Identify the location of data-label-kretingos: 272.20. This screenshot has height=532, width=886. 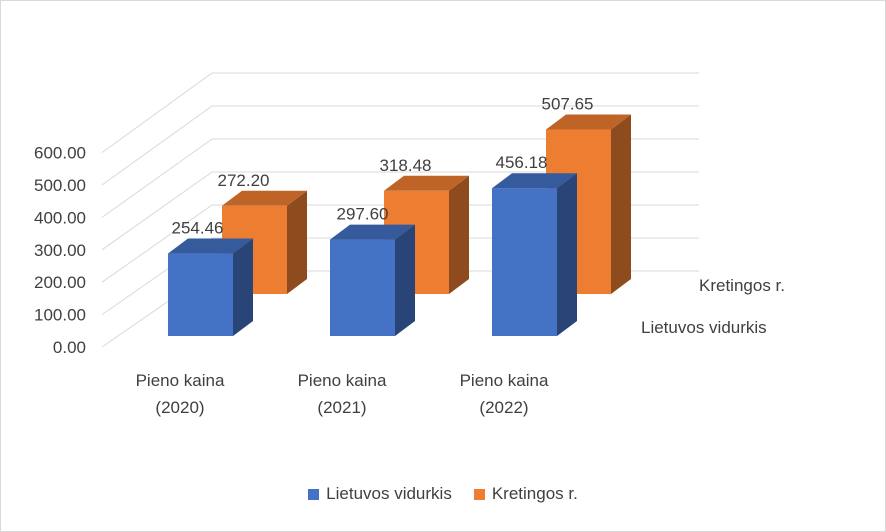
(244, 180).